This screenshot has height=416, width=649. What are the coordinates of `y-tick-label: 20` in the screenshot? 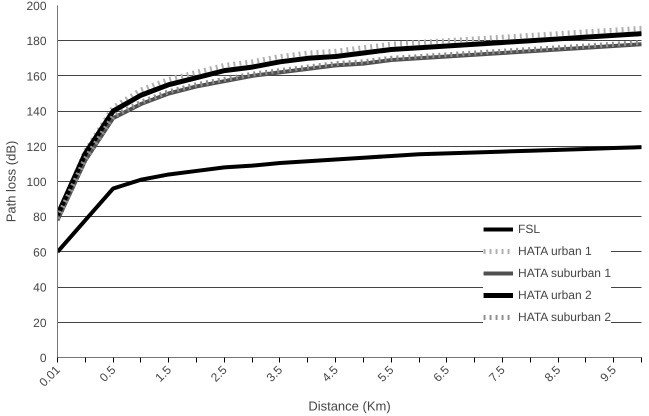 It's located at (40, 323).